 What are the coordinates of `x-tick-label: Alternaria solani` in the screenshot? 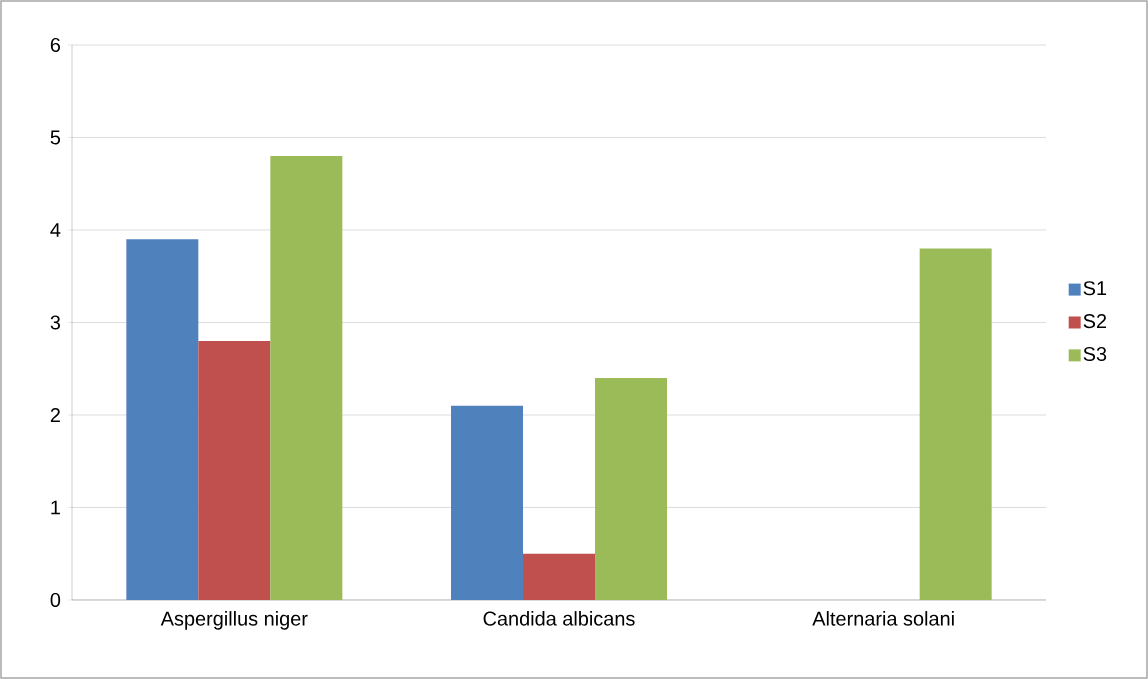 It's located at (883, 618).